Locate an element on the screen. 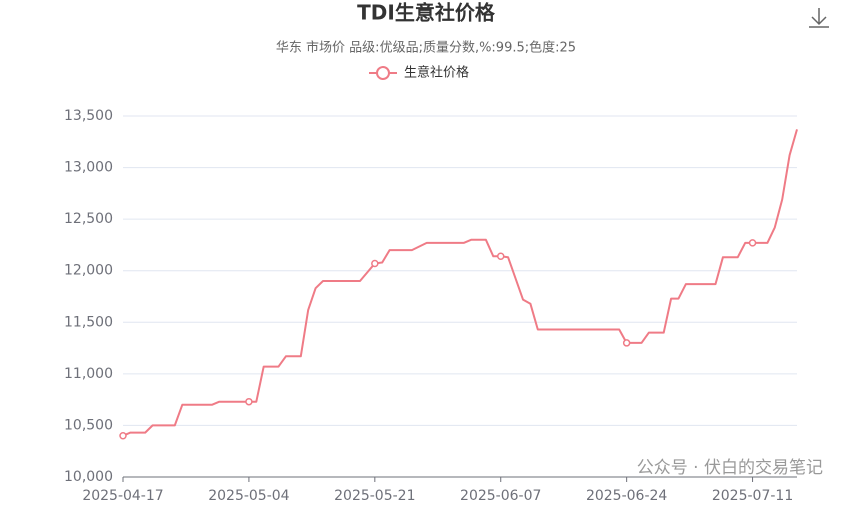  x-tick-label: 2025-05-04 is located at coordinates (248, 496).